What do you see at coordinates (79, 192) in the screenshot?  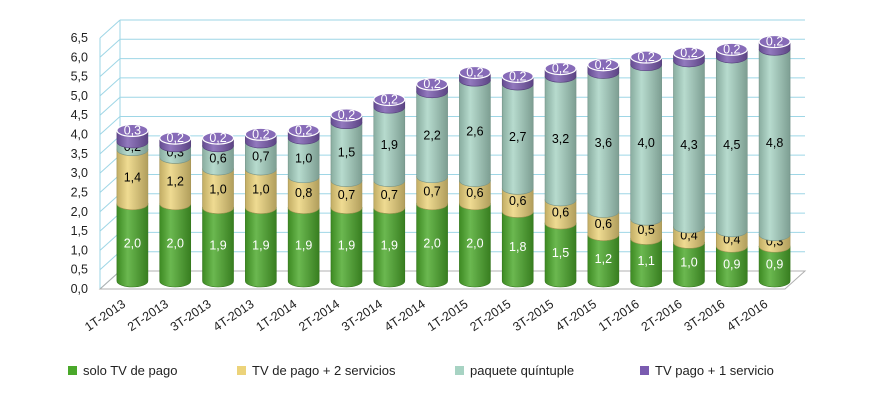 I see `y-tick-label: 2,5` at bounding box center [79, 192].